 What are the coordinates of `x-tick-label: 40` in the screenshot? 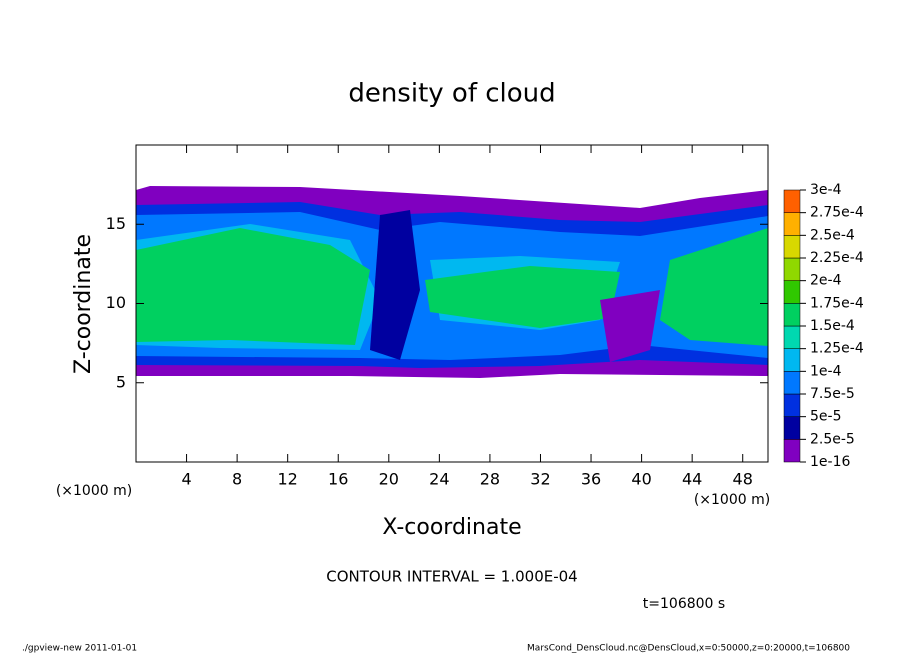 It's located at (641, 479).